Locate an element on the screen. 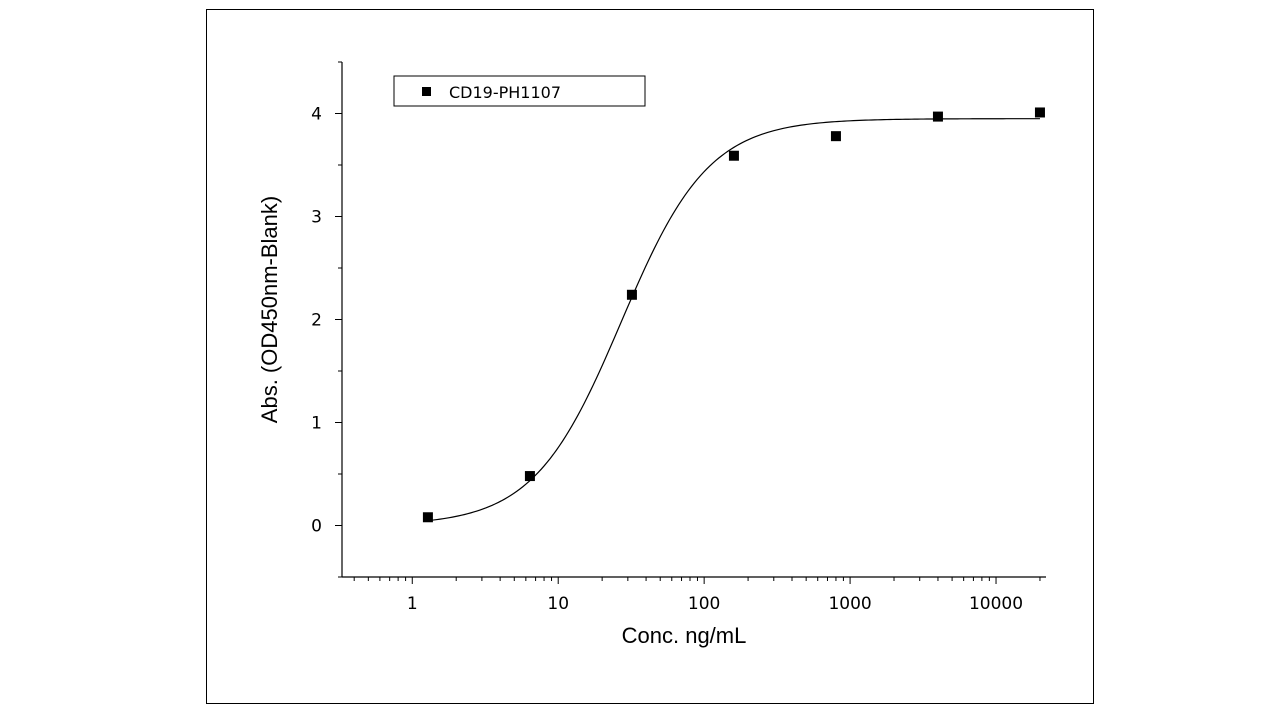 This screenshot has width=1280, height=720. y-tick-label: 2 is located at coordinates (316, 321).